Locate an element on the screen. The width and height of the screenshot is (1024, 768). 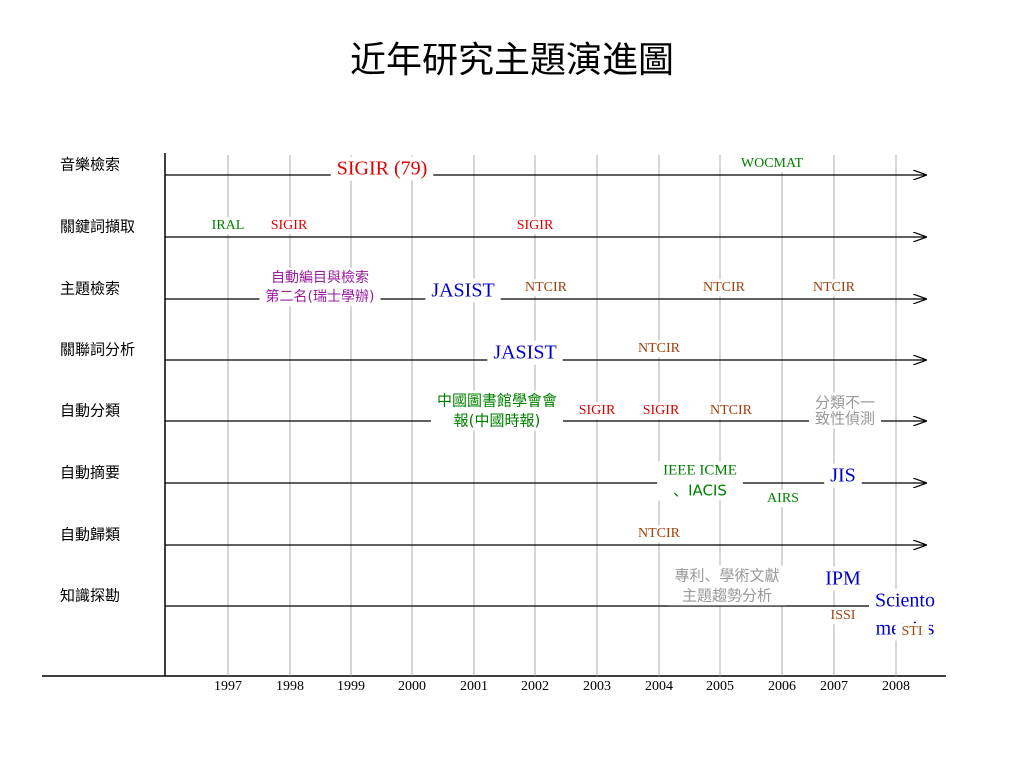
event-label: STI is located at coordinates (912, 631).